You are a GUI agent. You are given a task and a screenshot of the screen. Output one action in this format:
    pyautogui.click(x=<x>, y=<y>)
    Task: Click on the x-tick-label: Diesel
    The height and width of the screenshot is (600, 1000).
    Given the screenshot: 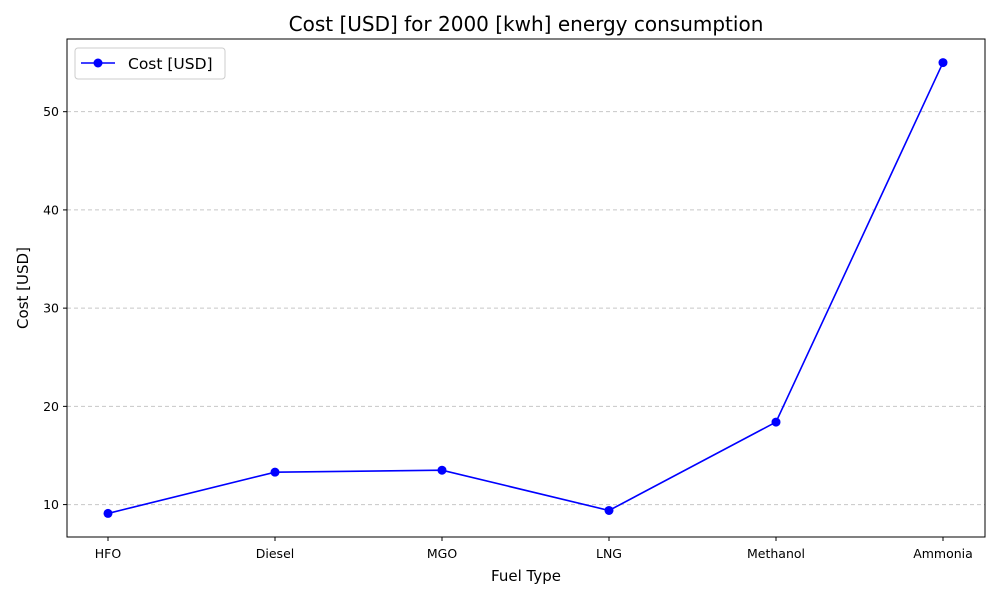 What is the action you would take?
    pyautogui.click(x=275, y=553)
    